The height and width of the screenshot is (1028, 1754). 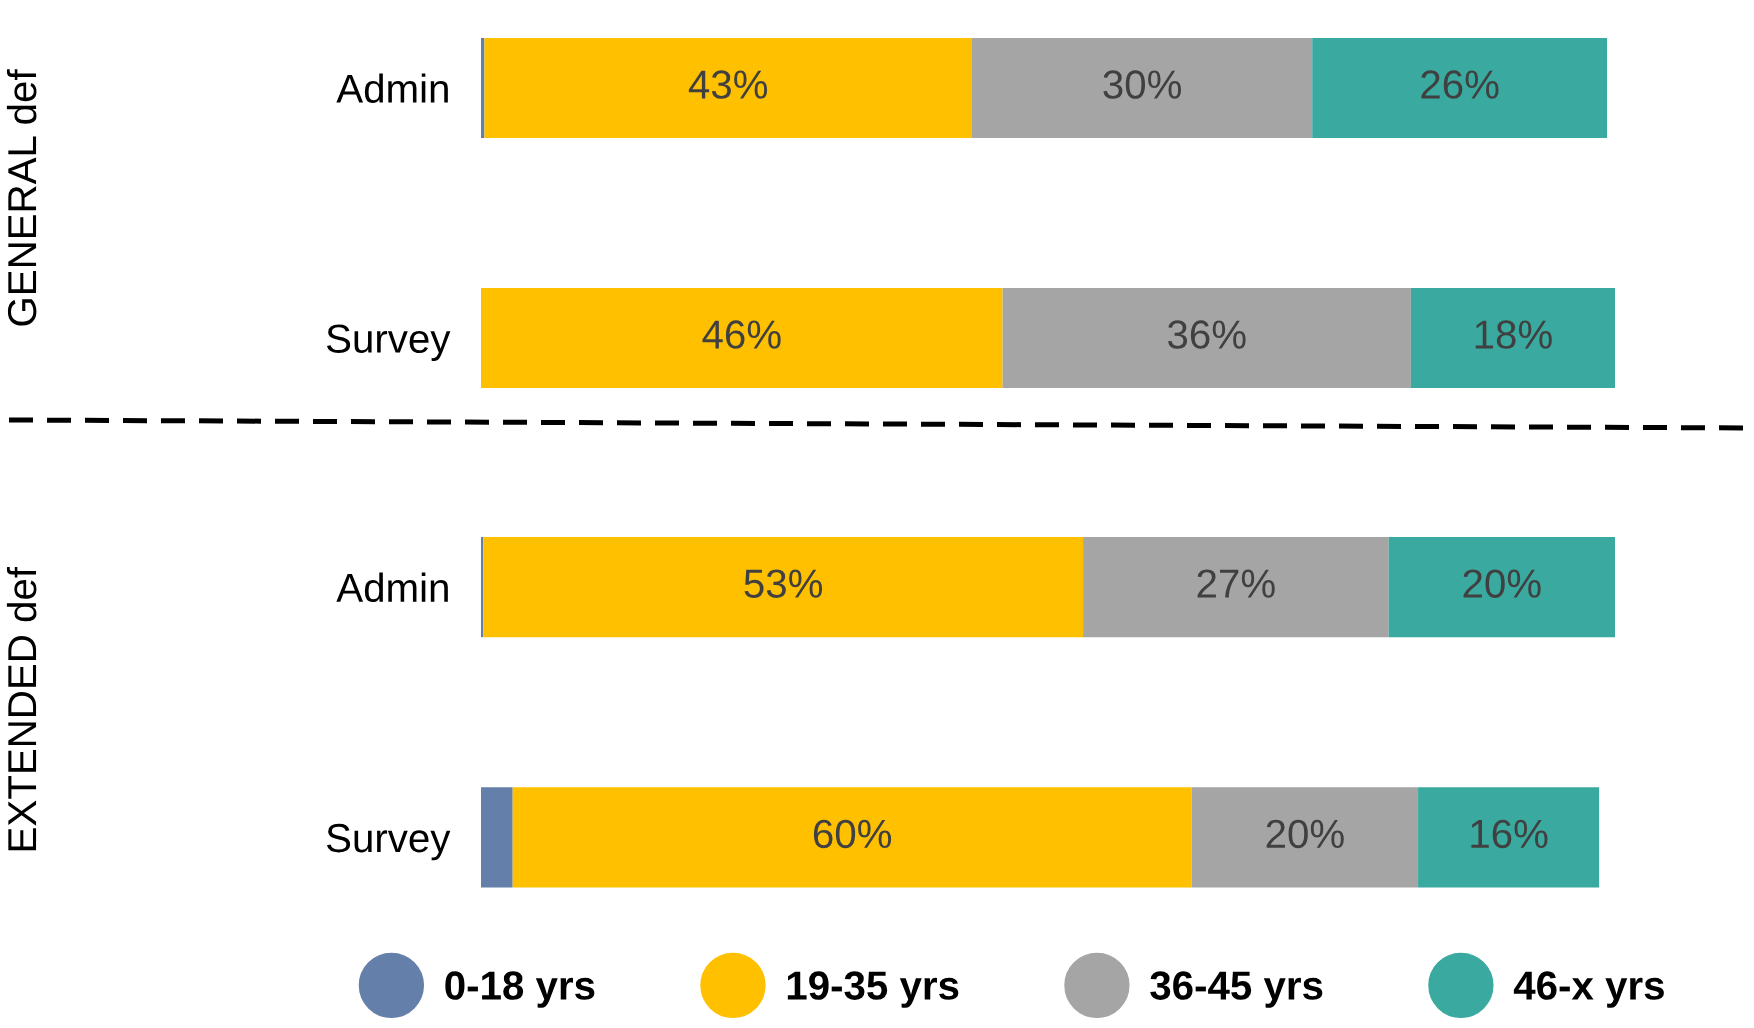 I want to click on data-label: 36%, so click(x=1206, y=334).